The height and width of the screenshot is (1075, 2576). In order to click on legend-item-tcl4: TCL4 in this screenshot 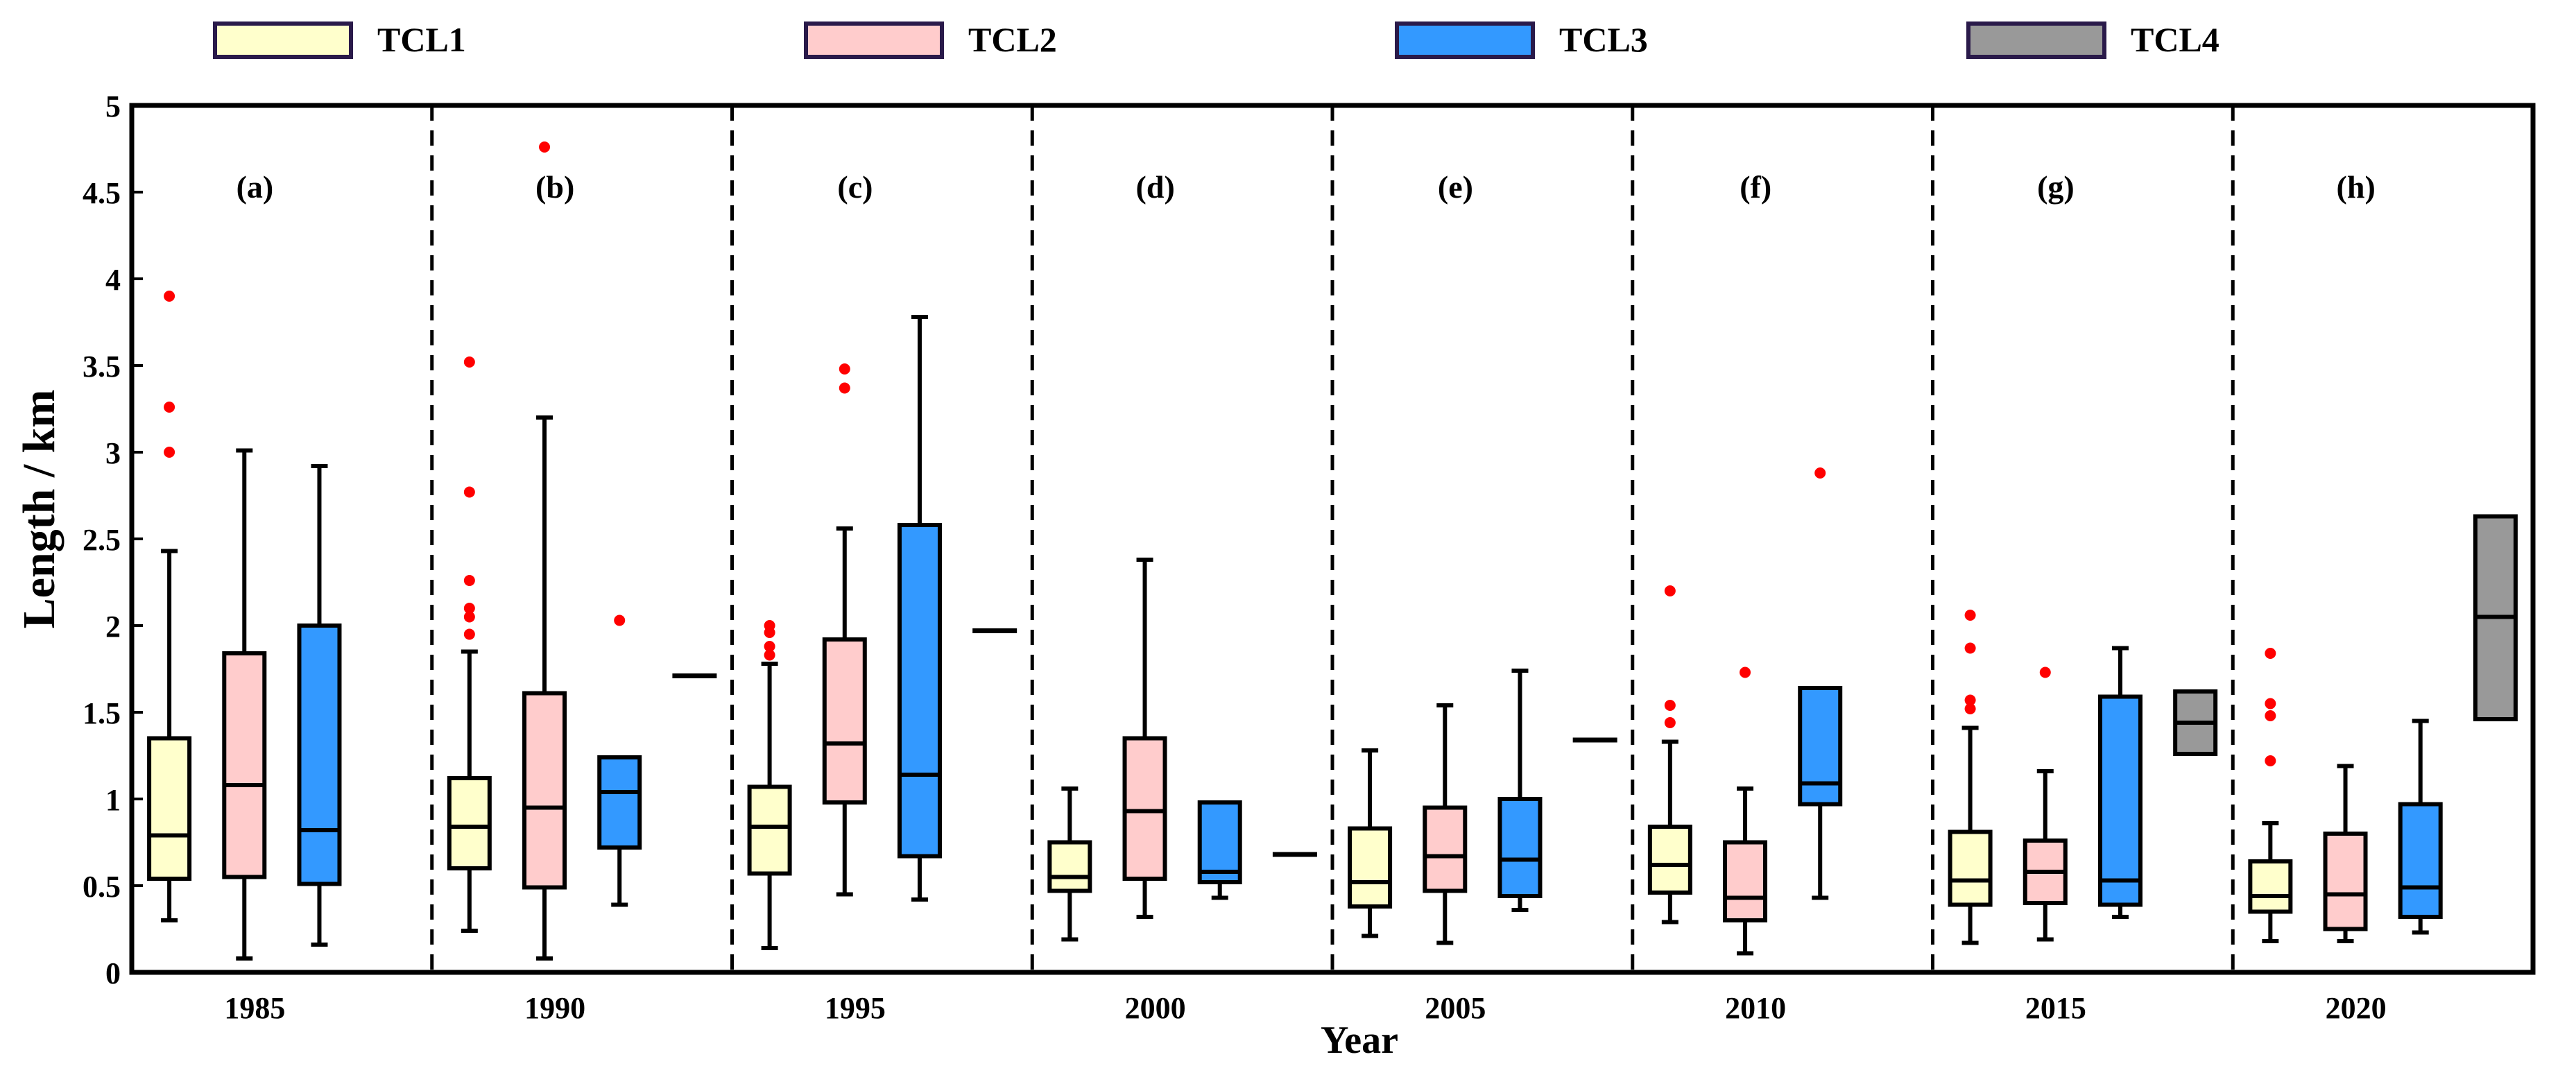, I will do `click(2092, 39)`.